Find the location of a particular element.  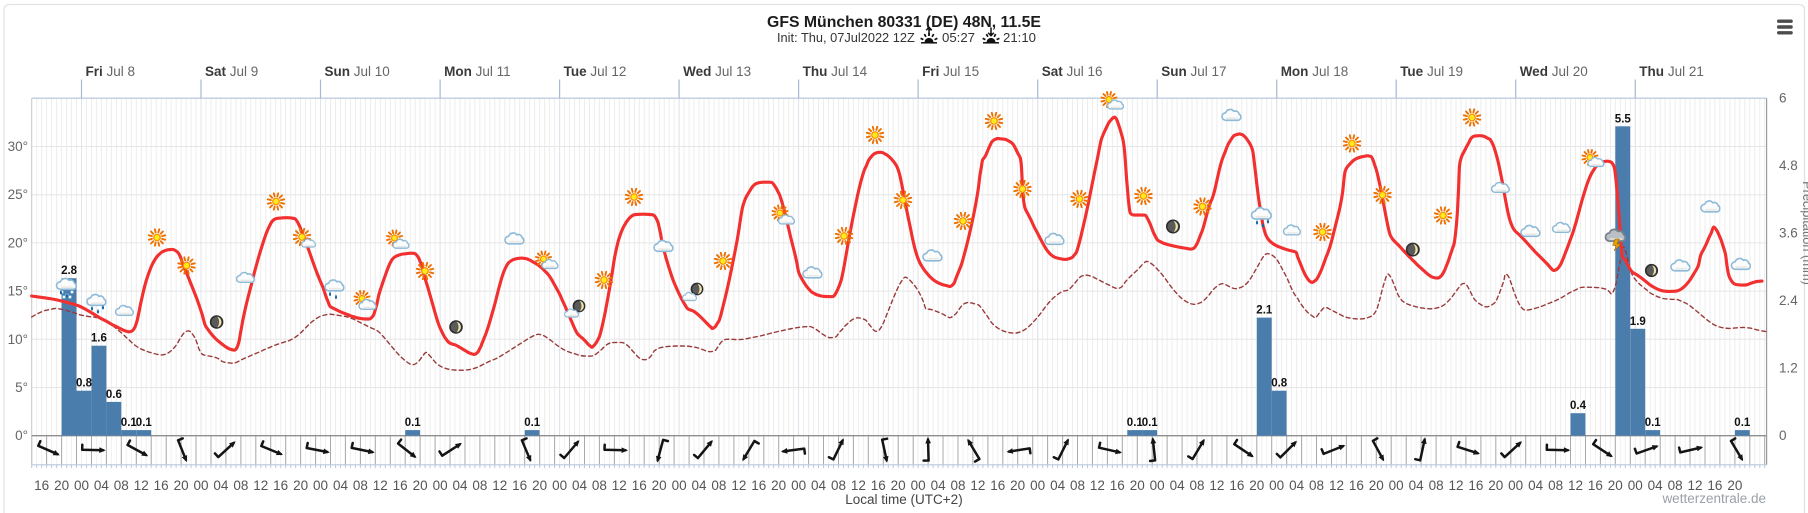

svg-text: wetterzentrale.de is located at coordinates (1713, 498).